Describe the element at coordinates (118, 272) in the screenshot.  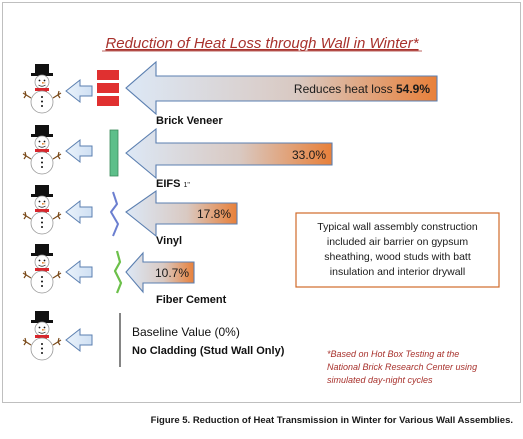
I see `fiber-cement-wall-icon` at that location.